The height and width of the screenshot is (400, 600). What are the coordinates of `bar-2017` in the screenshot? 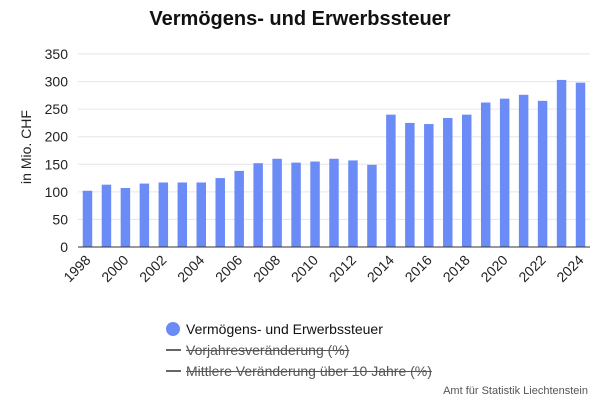 It's located at (448, 182).